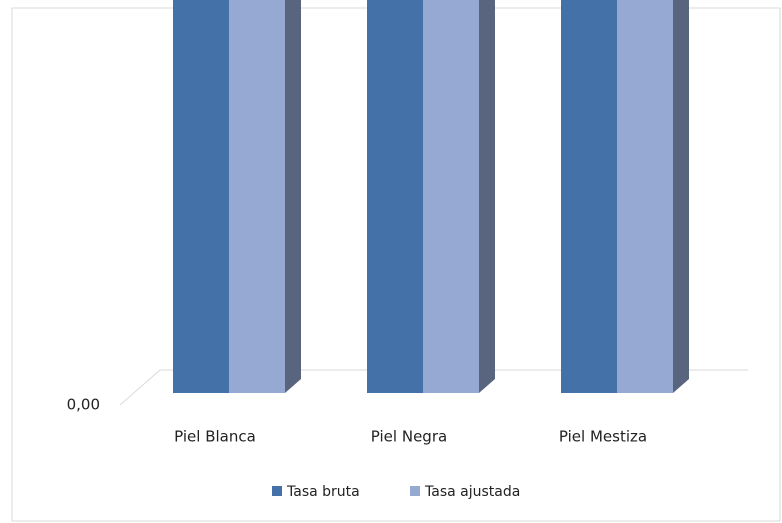 This screenshot has height=523, width=782. What do you see at coordinates (83, 405) in the screenshot?
I see `y-tick-label: 0,00` at bounding box center [83, 405].